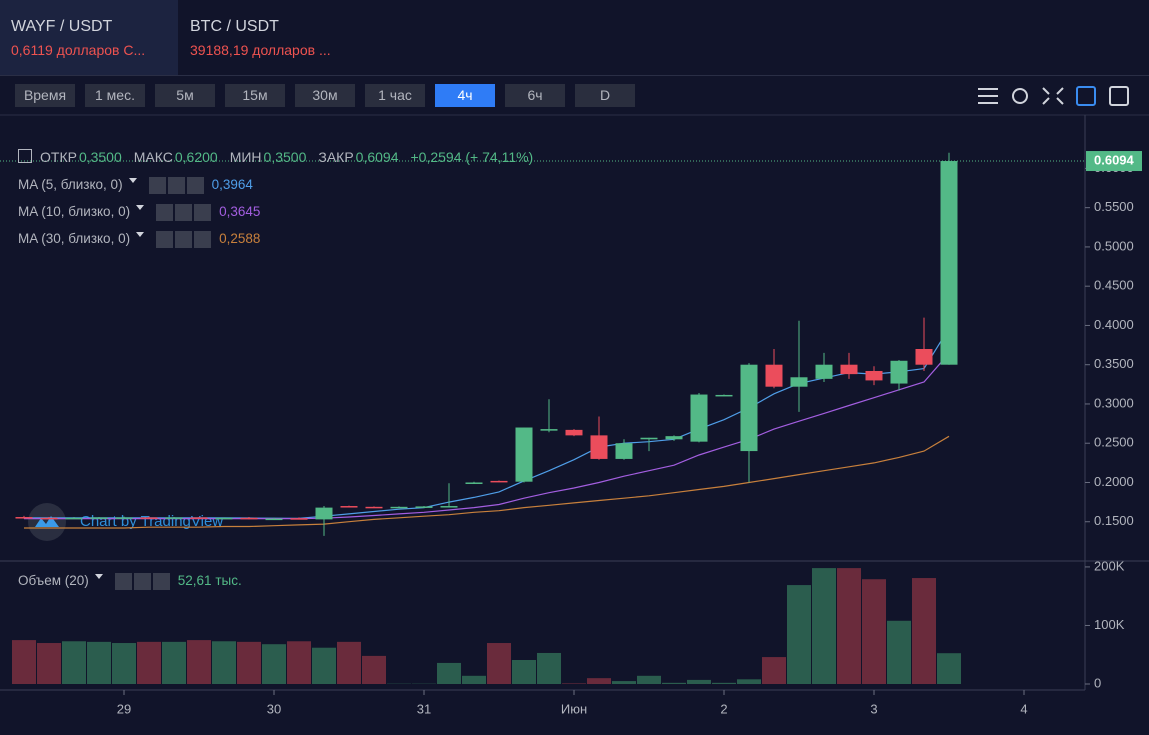  Describe the element at coordinates (234, 26) in the screenshot. I see `tab-pair: BTC / USDT` at that location.